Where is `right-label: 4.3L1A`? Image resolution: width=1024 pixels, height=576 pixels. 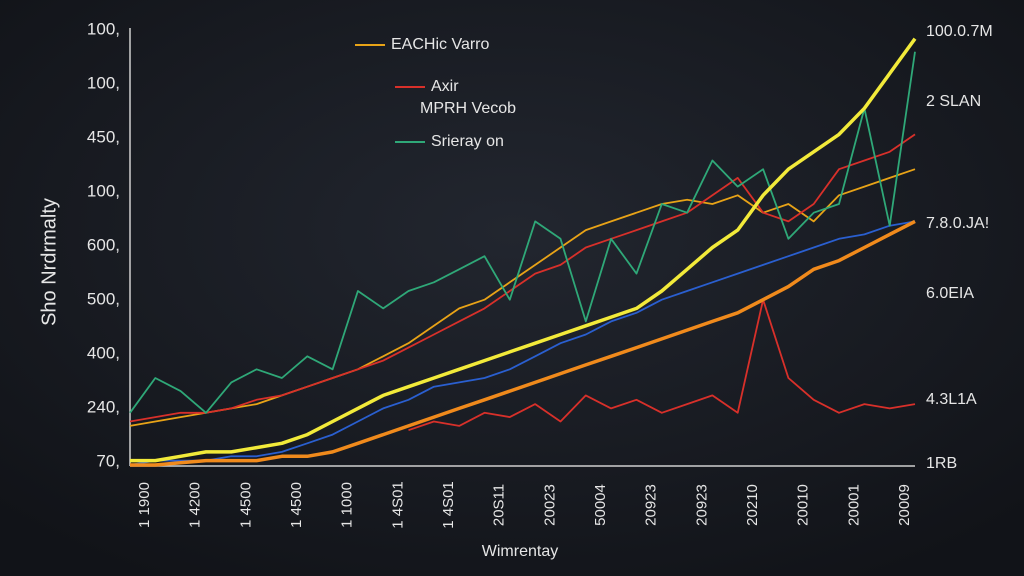
right-label: 4.3L1A is located at coordinates (951, 399).